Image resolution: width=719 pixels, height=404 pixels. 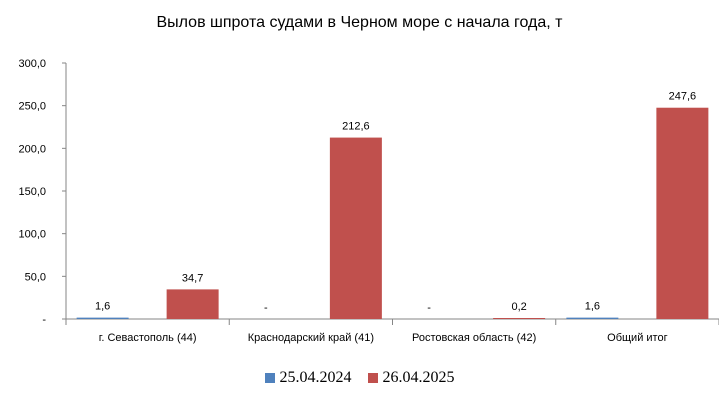 I want to click on legend-label: 26.04.2025, so click(x=418, y=377).